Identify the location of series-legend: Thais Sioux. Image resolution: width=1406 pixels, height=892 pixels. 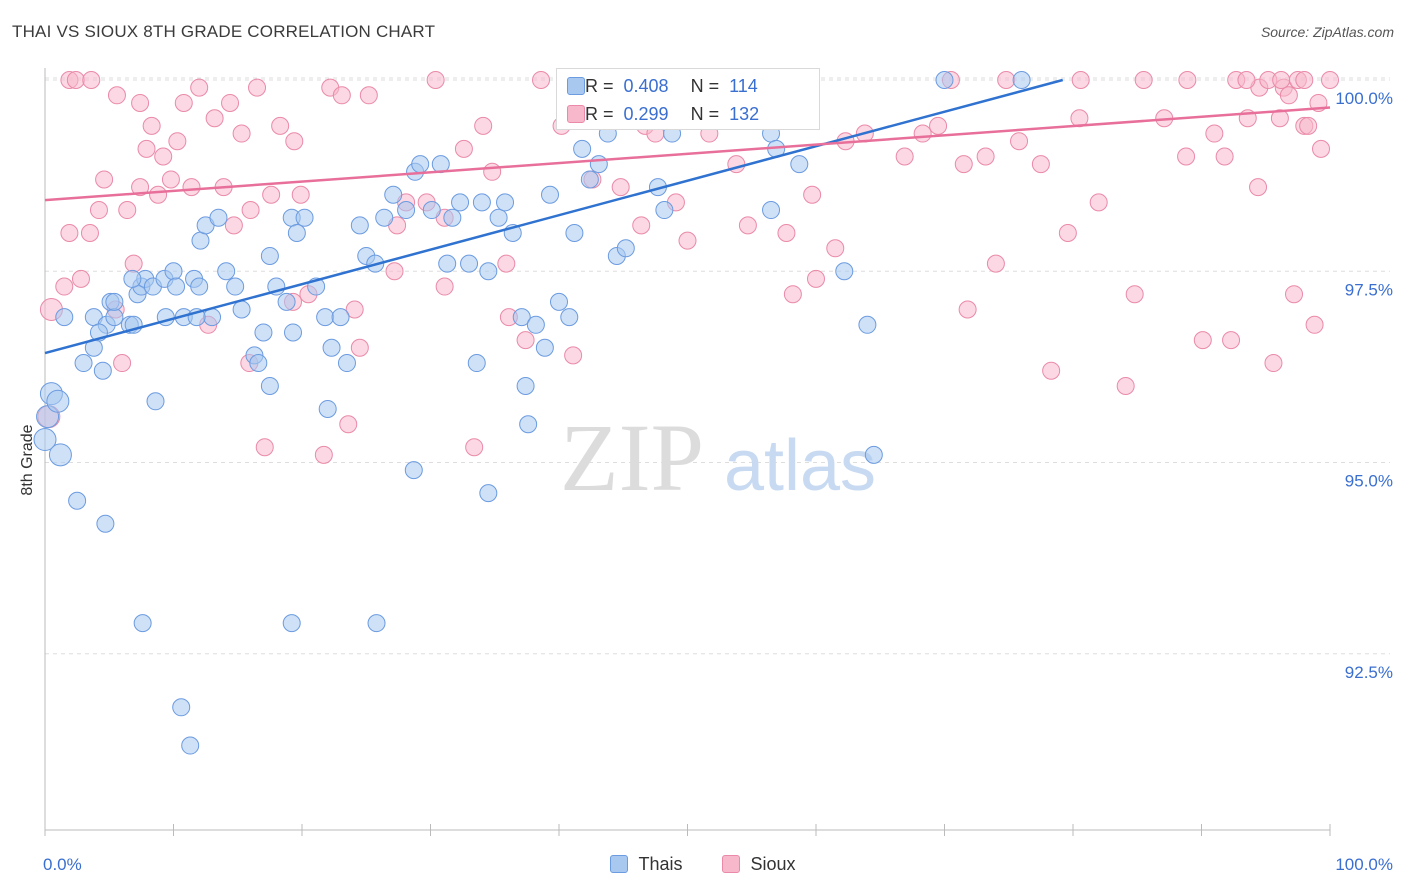
(703, 864).